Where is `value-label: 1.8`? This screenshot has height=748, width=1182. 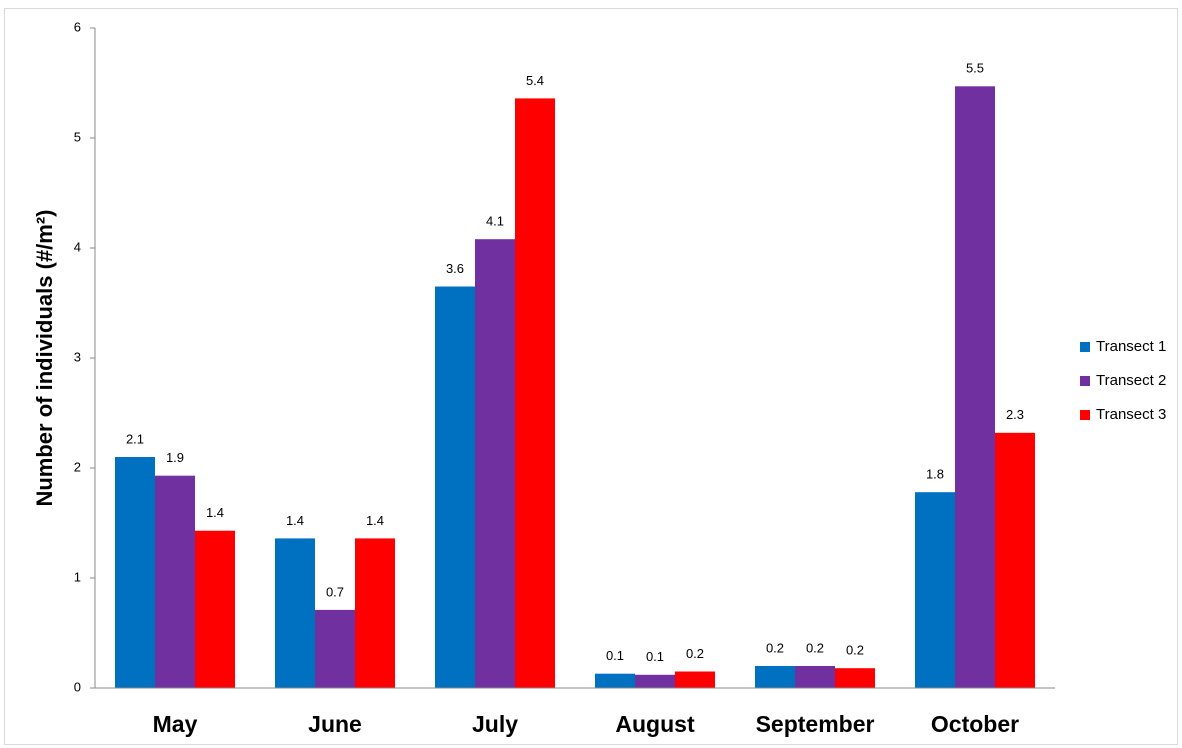 value-label: 1.8 is located at coordinates (935, 474).